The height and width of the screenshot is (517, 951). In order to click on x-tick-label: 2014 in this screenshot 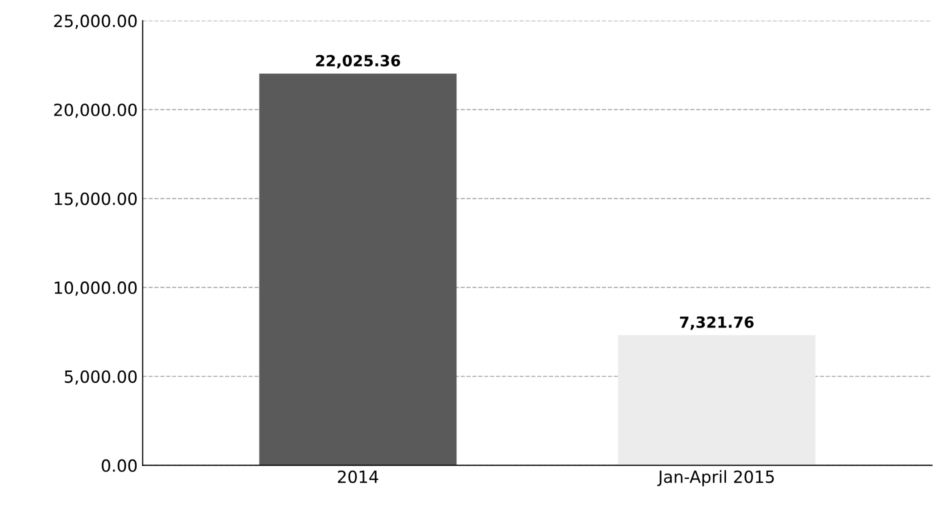, I will do `click(358, 477)`.